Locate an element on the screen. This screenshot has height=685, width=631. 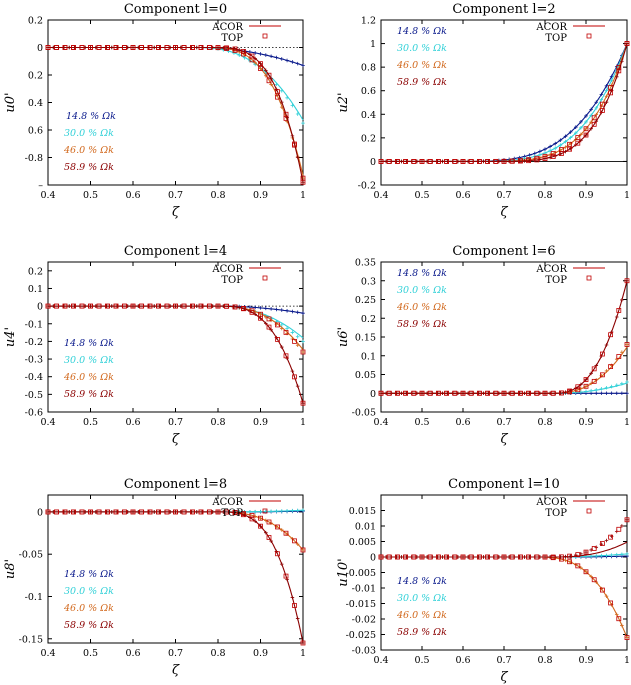
legend-top-swatch is located at coordinates (589, 511).